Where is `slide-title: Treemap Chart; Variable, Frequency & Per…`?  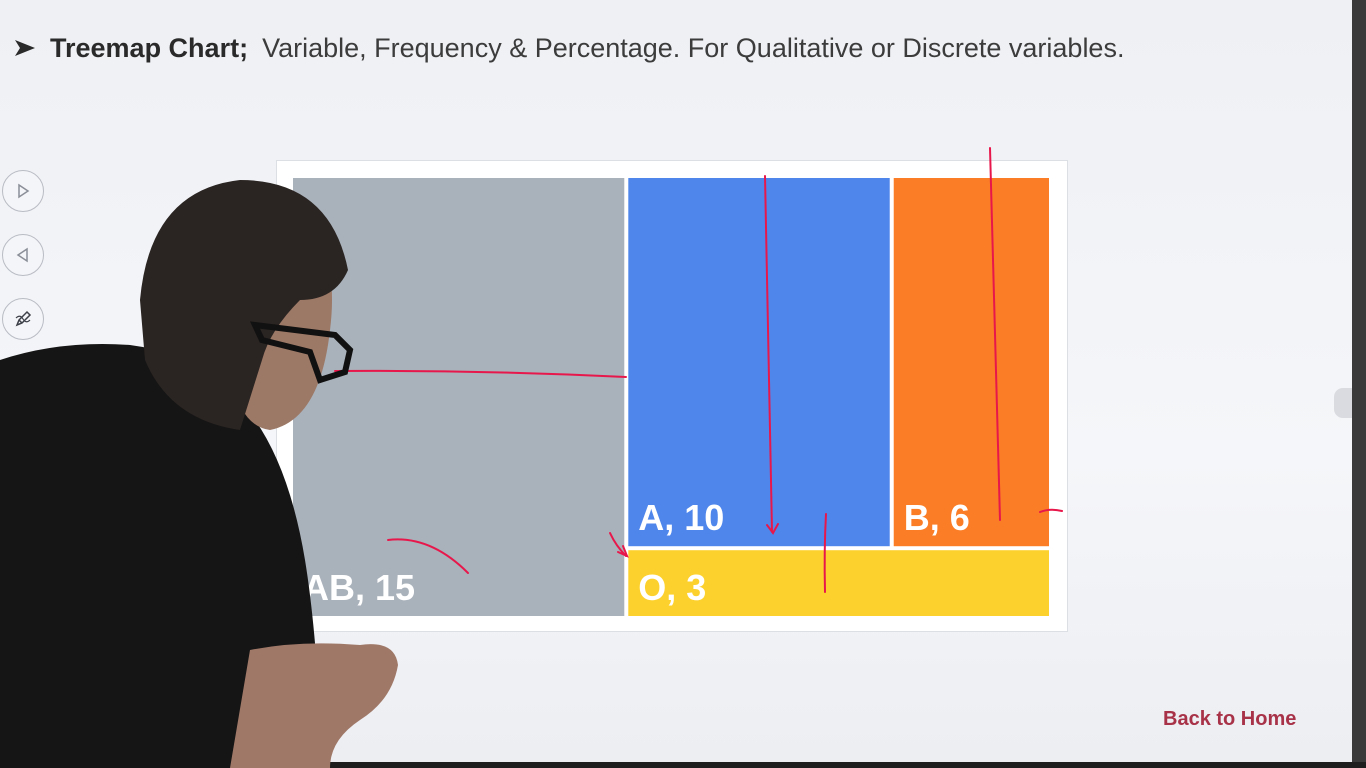 slide-title: Treemap Chart; Variable, Frequency & Per… is located at coordinates (568, 48).